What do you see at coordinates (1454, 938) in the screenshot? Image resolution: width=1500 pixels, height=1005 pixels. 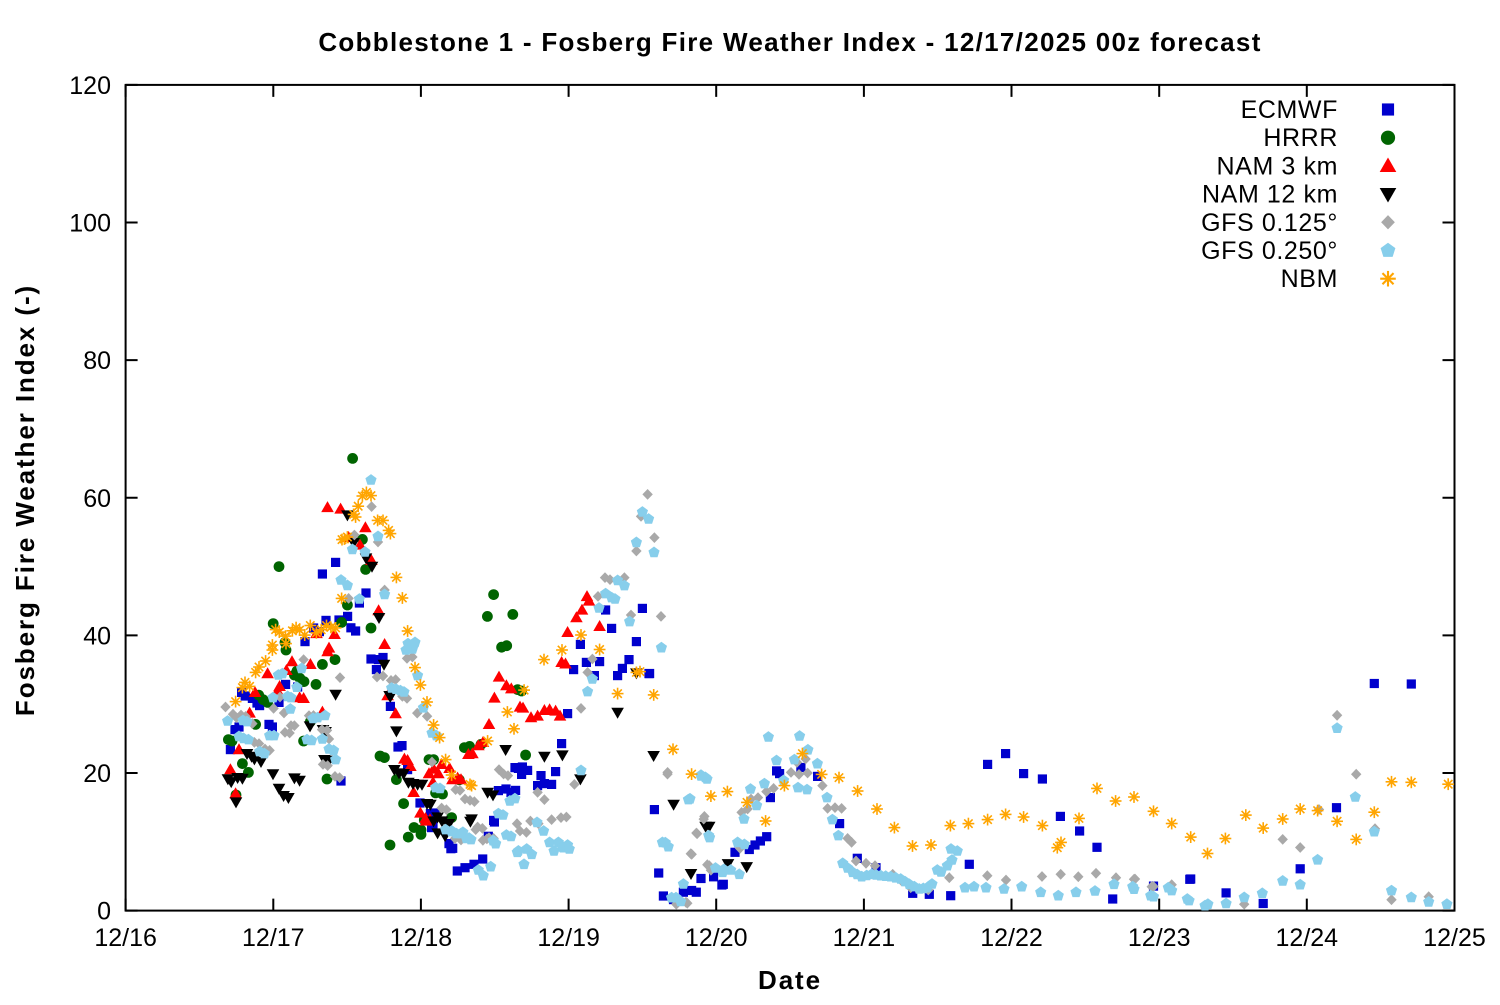 I see `svg-text: 12/25` at bounding box center [1454, 938].